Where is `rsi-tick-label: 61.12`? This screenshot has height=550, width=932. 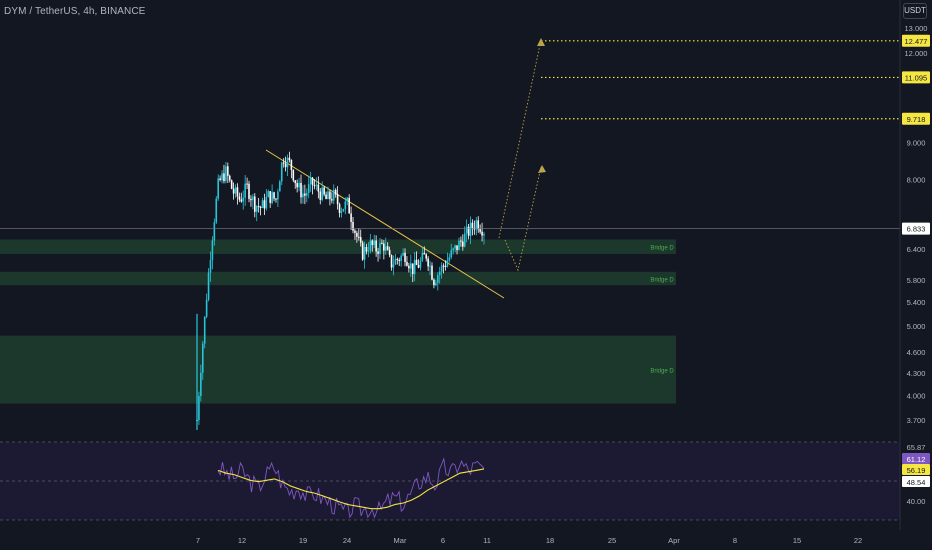 rsi-tick-label: 61.12 is located at coordinates (916, 459).